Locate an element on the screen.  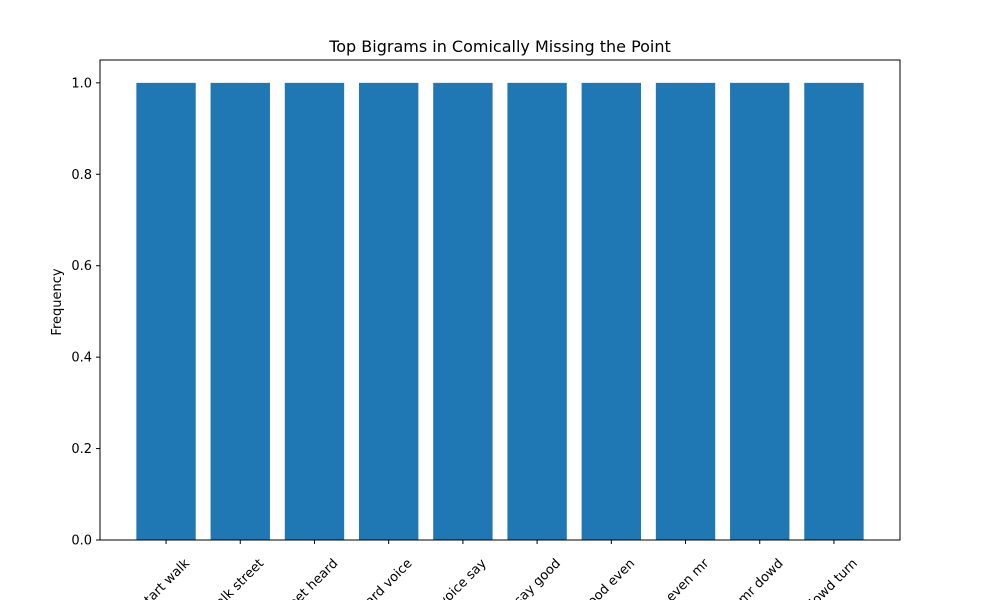
x-tick-label: street heard is located at coordinates (307, 578).